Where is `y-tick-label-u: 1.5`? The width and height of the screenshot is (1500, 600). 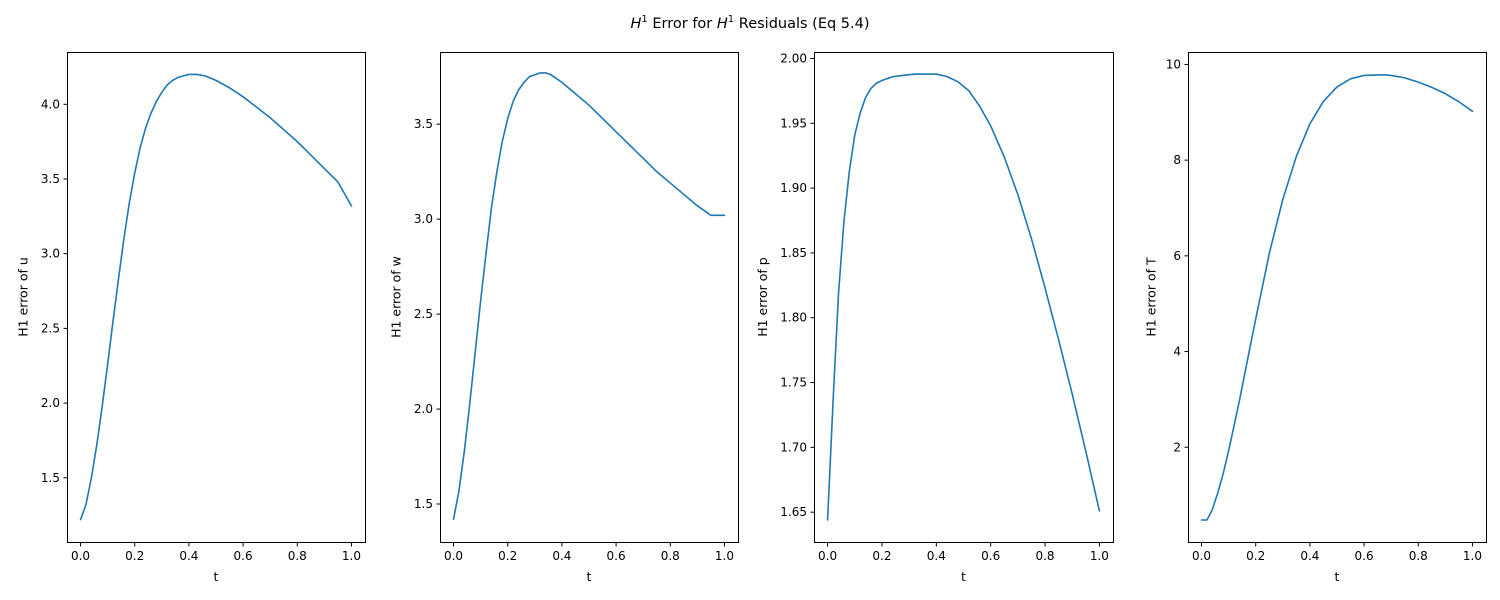 y-tick-label-u: 1.5 is located at coordinates (50, 478).